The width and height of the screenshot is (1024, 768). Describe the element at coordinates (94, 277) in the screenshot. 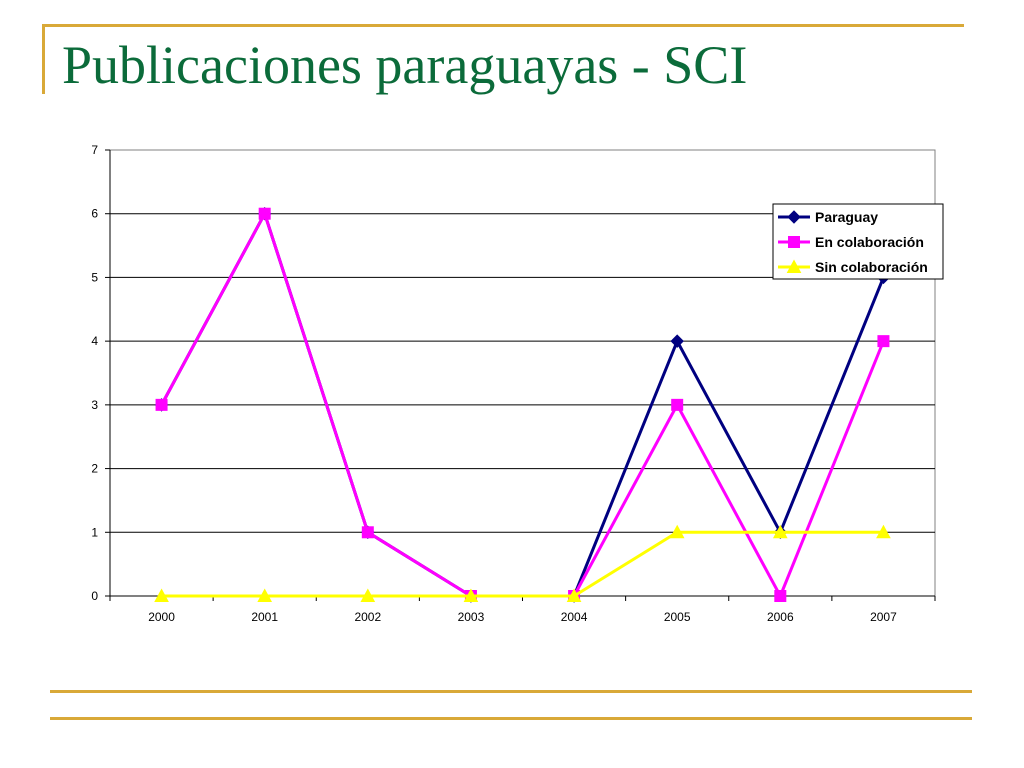

I see `y-tick-label: 5` at that location.